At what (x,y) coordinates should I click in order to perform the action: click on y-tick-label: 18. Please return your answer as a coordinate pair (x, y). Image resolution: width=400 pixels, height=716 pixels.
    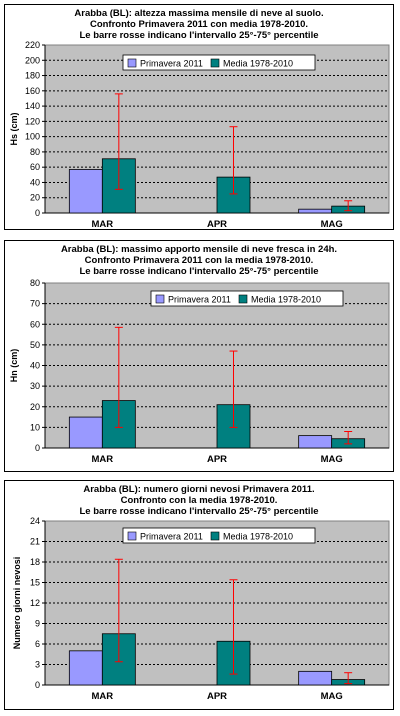
    Looking at the image, I should click on (35, 562).